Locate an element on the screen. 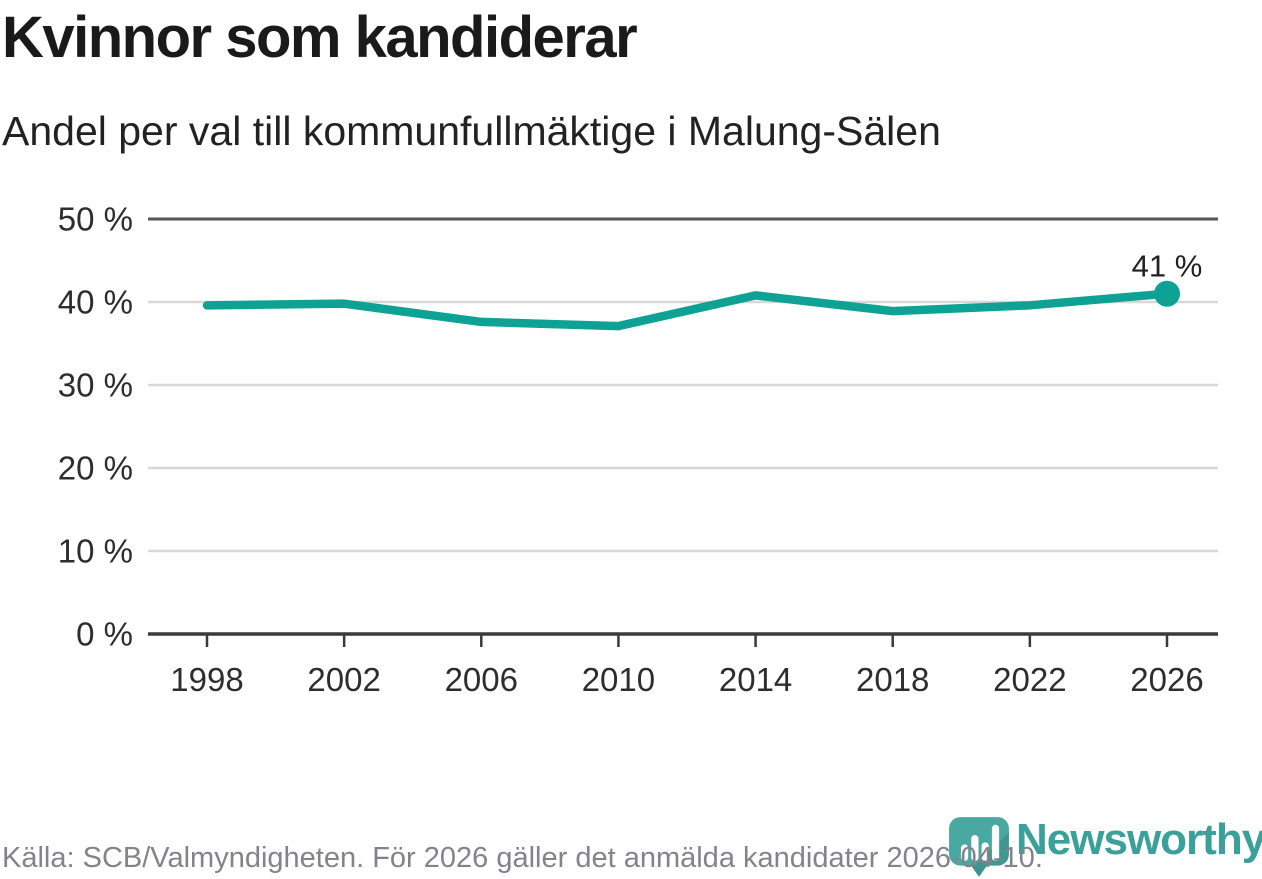 Image resolution: width=1262 pixels, height=879 pixels. y-axis-label: 0 % is located at coordinates (104, 634).